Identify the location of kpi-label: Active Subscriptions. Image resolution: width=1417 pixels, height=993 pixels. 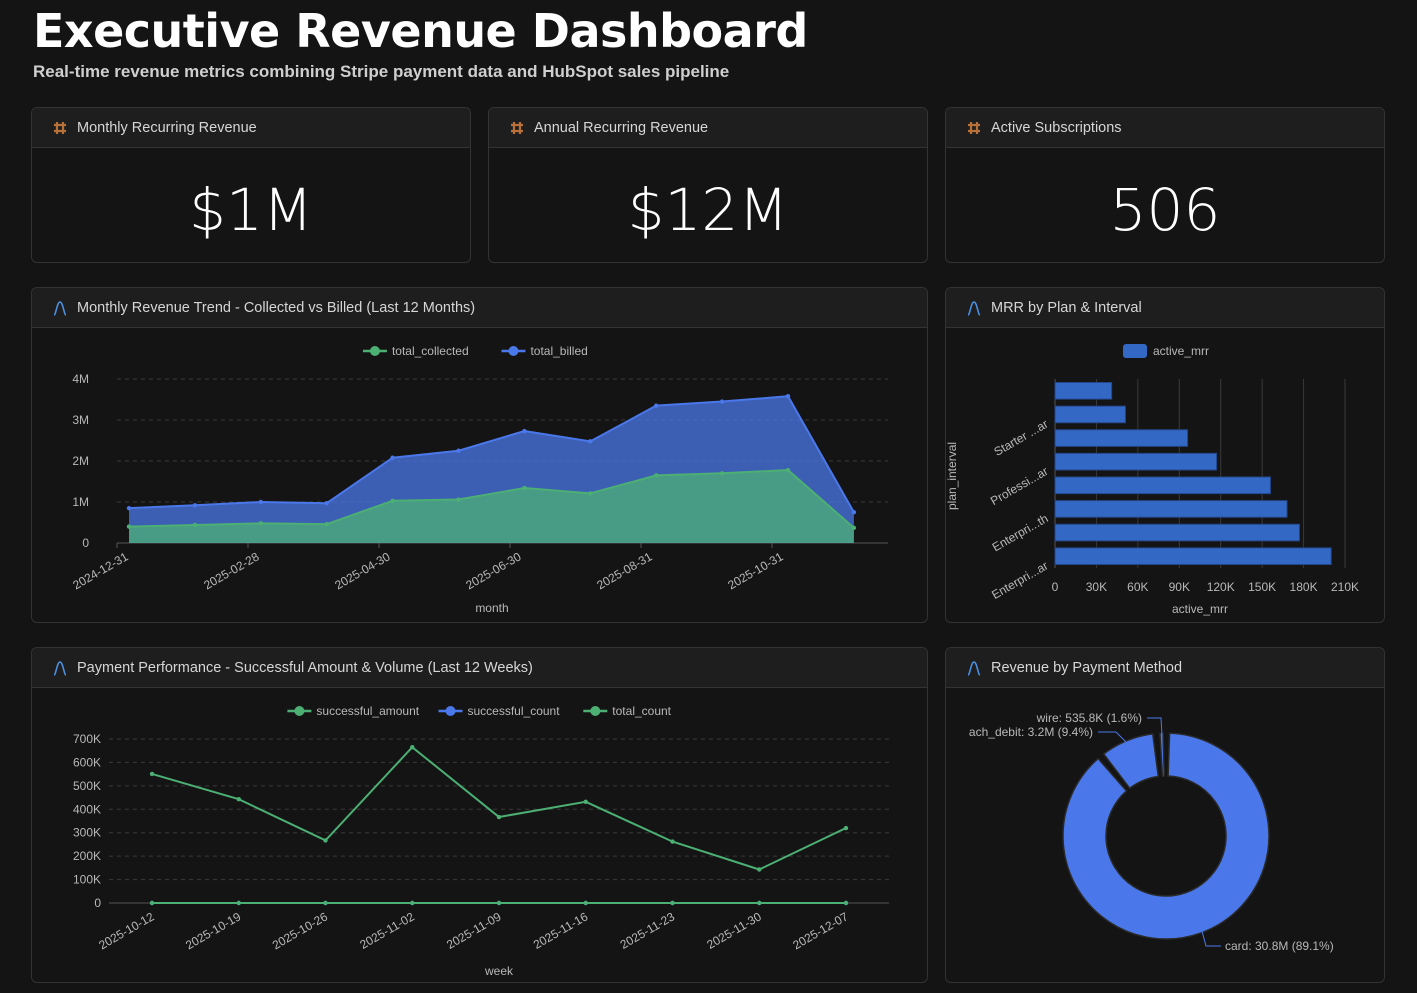
(1056, 127).